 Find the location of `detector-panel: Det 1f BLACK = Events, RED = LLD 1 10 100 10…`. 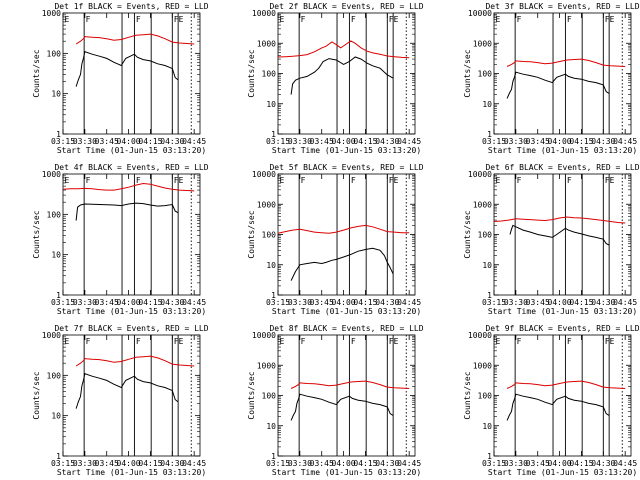

detector-panel: Det 1f BLACK = Events, RED = LLD 1 10 100 10… is located at coordinates (120, 78).